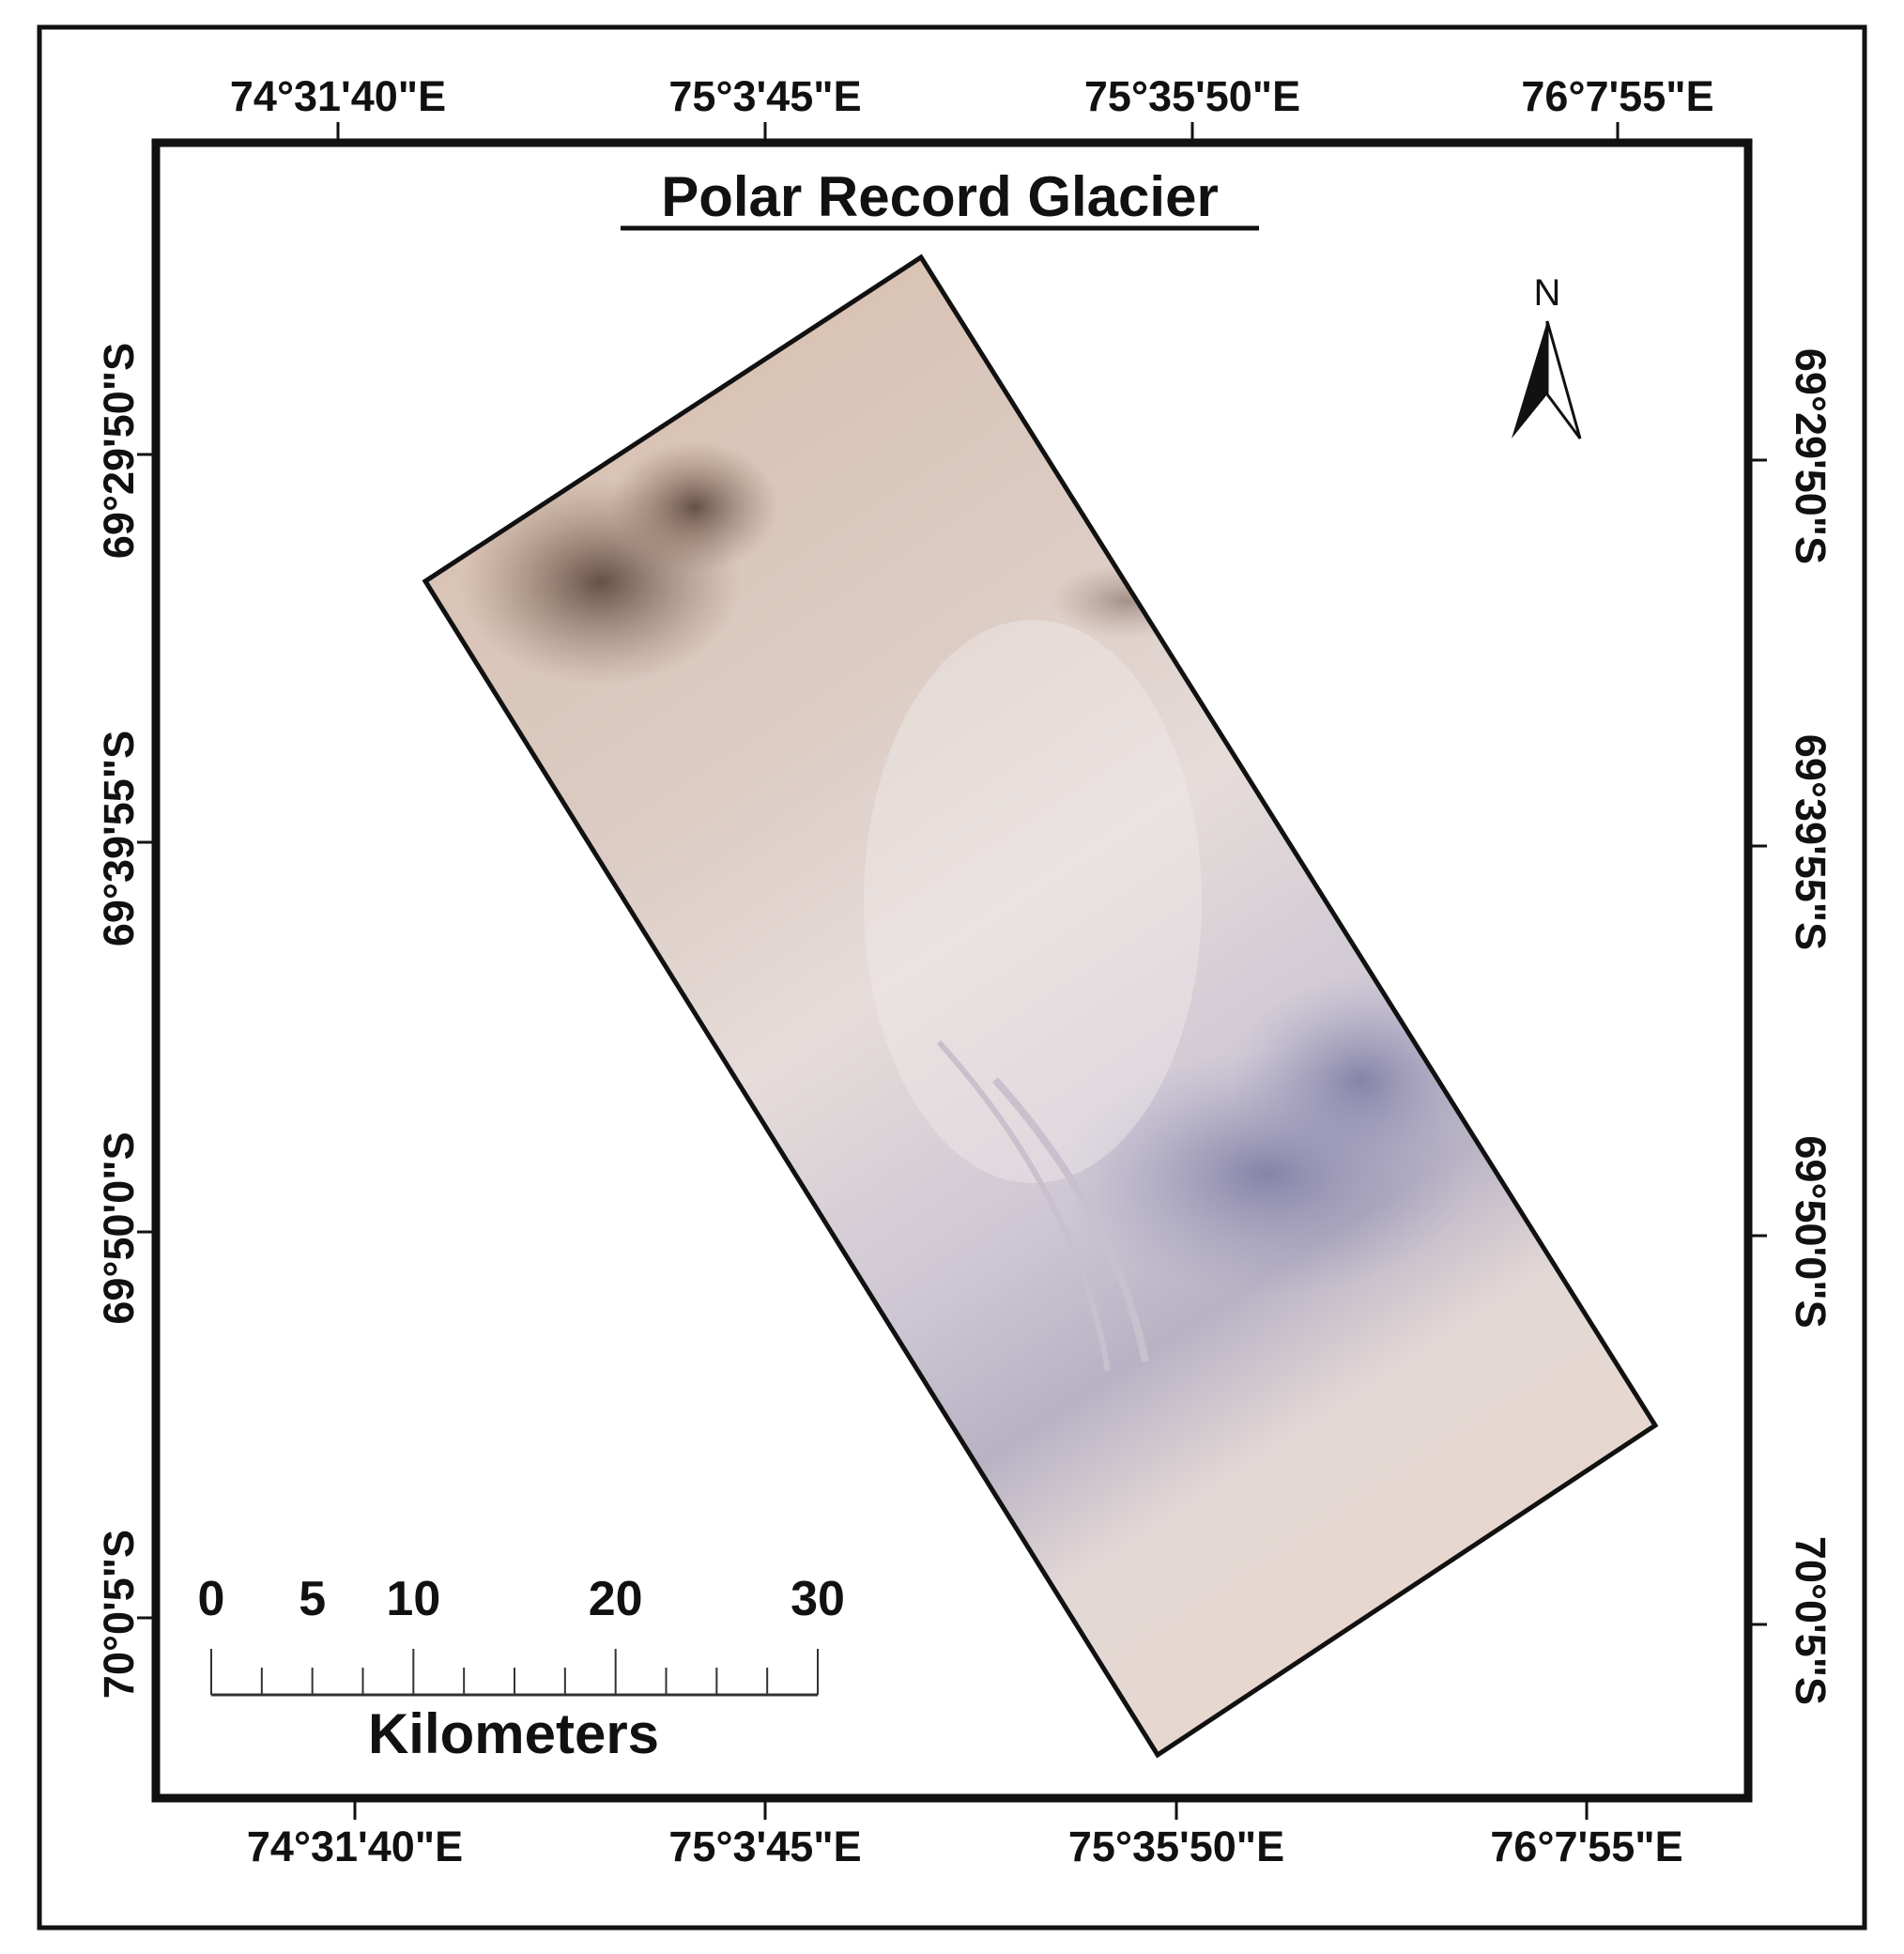 This screenshot has width=1904, height=1954. Describe the element at coordinates (119, 451) in the screenshot. I see `left-coord-label: 69°29'50"S` at that location.